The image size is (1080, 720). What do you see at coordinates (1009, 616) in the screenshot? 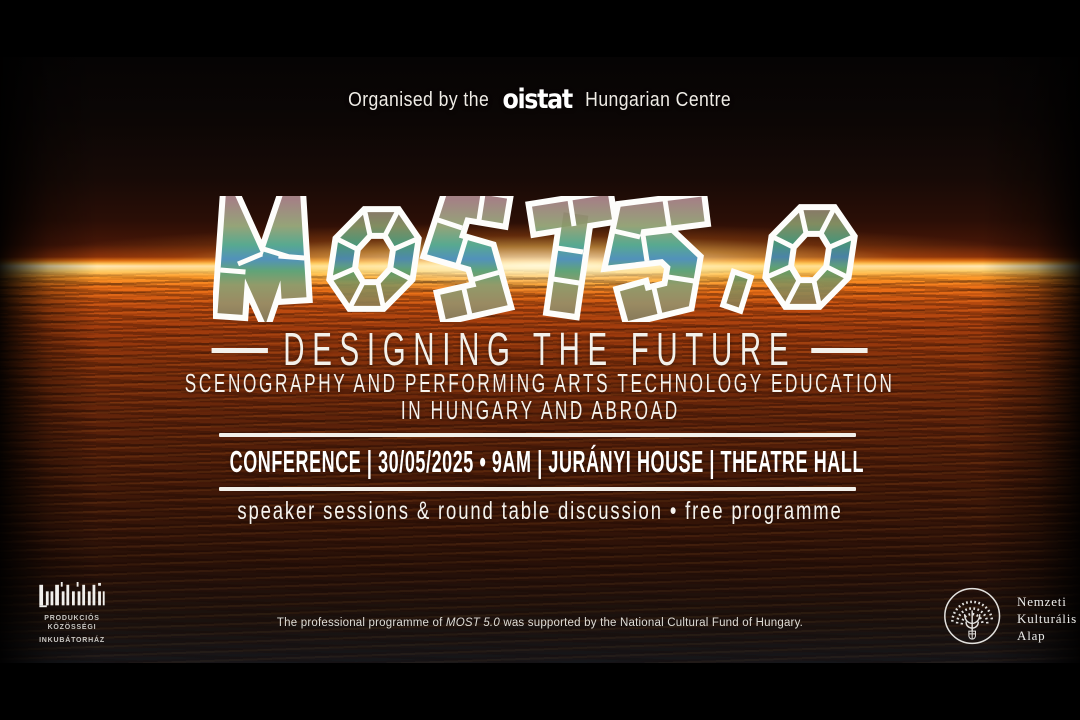
I see `nka-logo: Nemzeti Kulturális Alap` at bounding box center [1009, 616].